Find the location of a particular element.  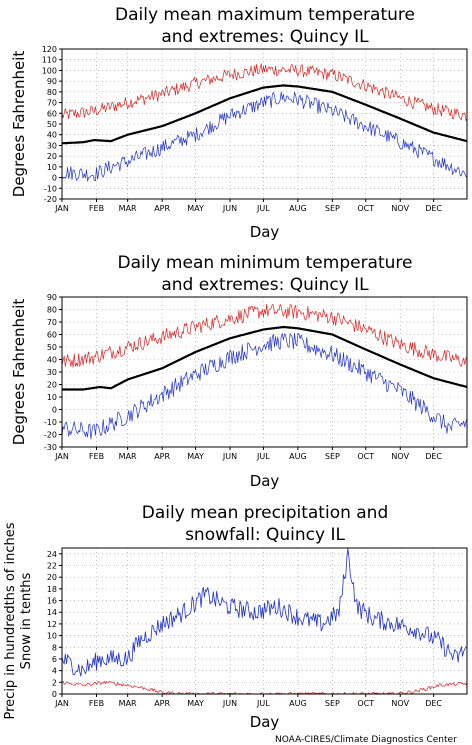

y-tick-label: 100 is located at coordinates (49, 70).